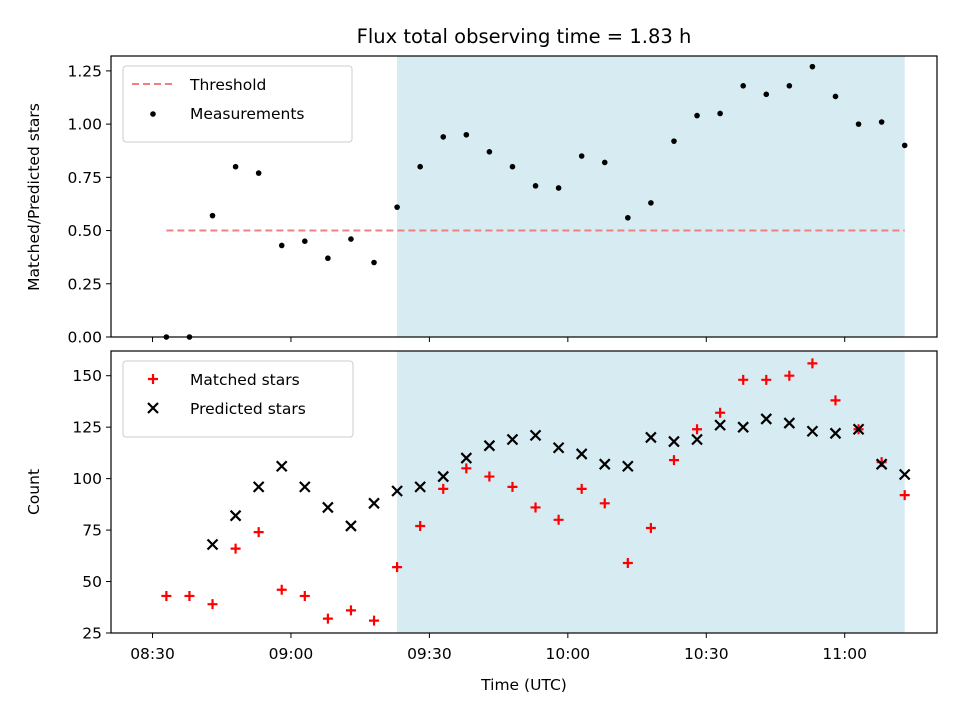 The width and height of the screenshot is (960, 720). Describe the element at coordinates (34, 492) in the screenshot. I see `bottom-y-axis-label: Count` at that location.